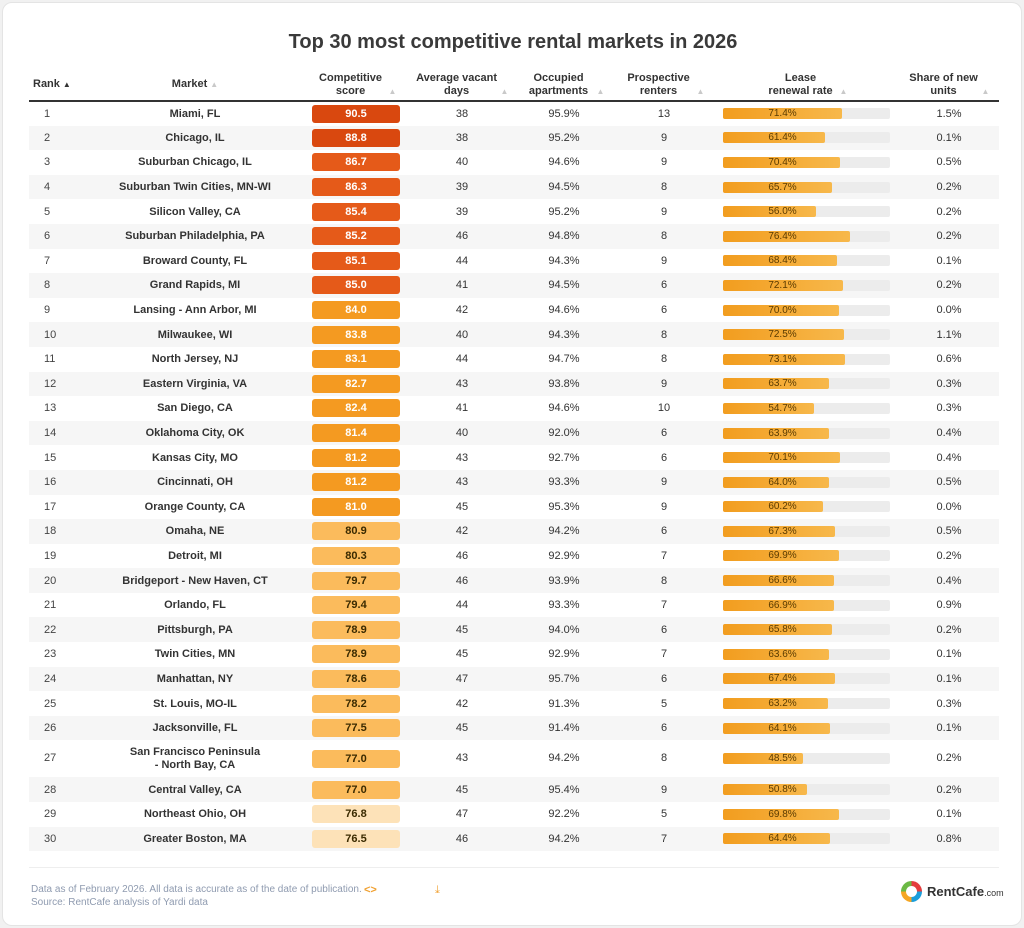 Image resolution: width=1024 pixels, height=928 pixels. I want to click on column-header-share-of-new-units: Share of new units ▲, so click(949, 85).